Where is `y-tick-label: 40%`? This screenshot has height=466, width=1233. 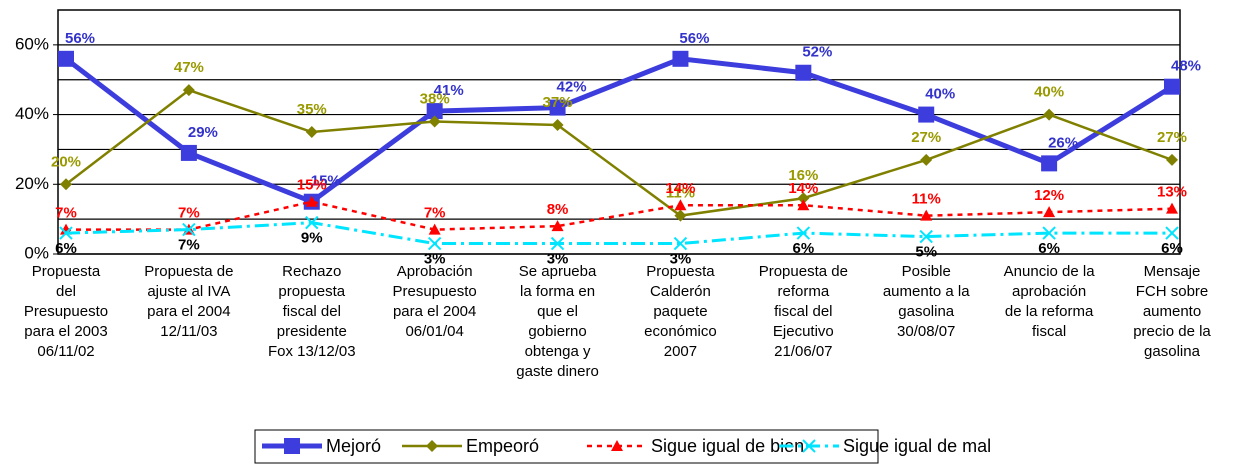
y-tick-label: 40% is located at coordinates (32, 113).